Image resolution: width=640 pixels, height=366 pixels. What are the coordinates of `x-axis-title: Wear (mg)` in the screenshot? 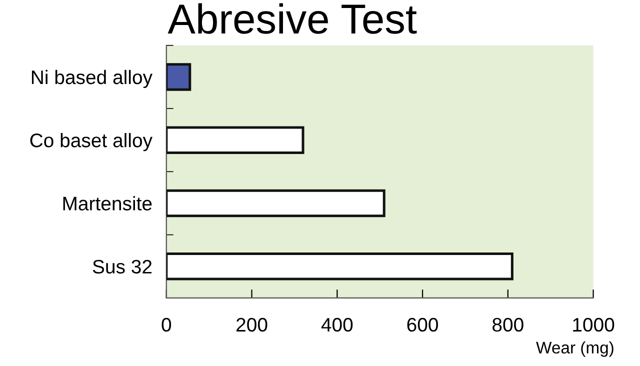 It's located at (575, 349).